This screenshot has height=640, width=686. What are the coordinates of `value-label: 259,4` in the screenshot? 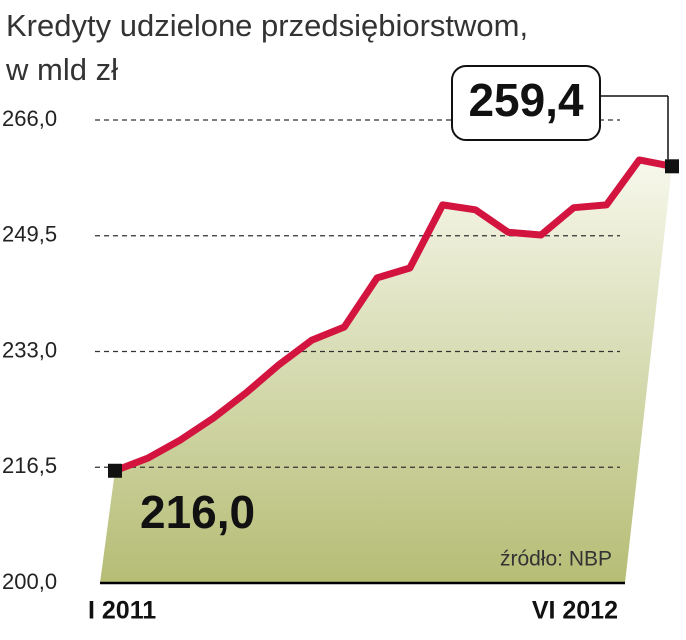 It's located at (526, 100).